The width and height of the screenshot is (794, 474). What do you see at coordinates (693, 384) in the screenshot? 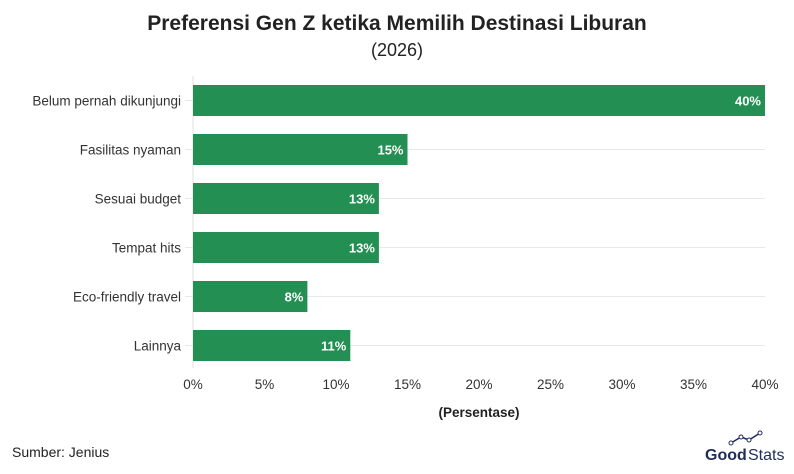
I see `x-tick-label: 35%` at bounding box center [693, 384].